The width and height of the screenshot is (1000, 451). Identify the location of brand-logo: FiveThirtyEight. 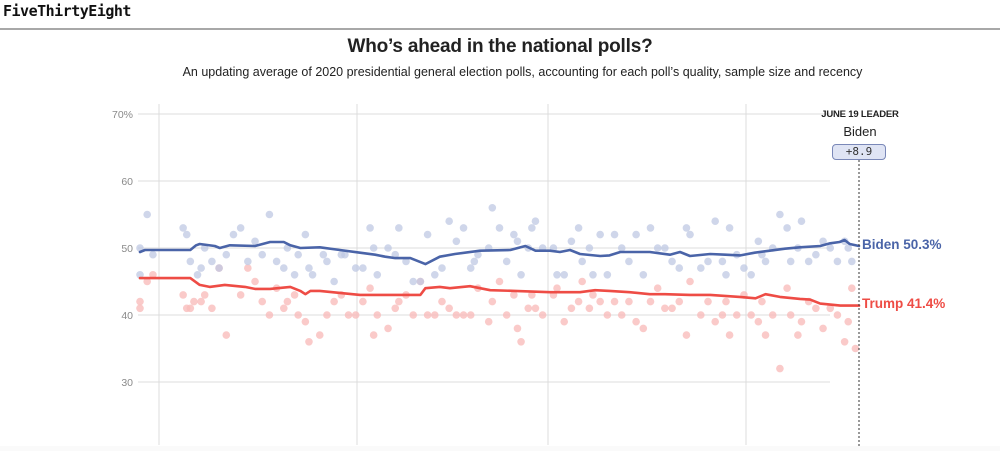
(67, 11).